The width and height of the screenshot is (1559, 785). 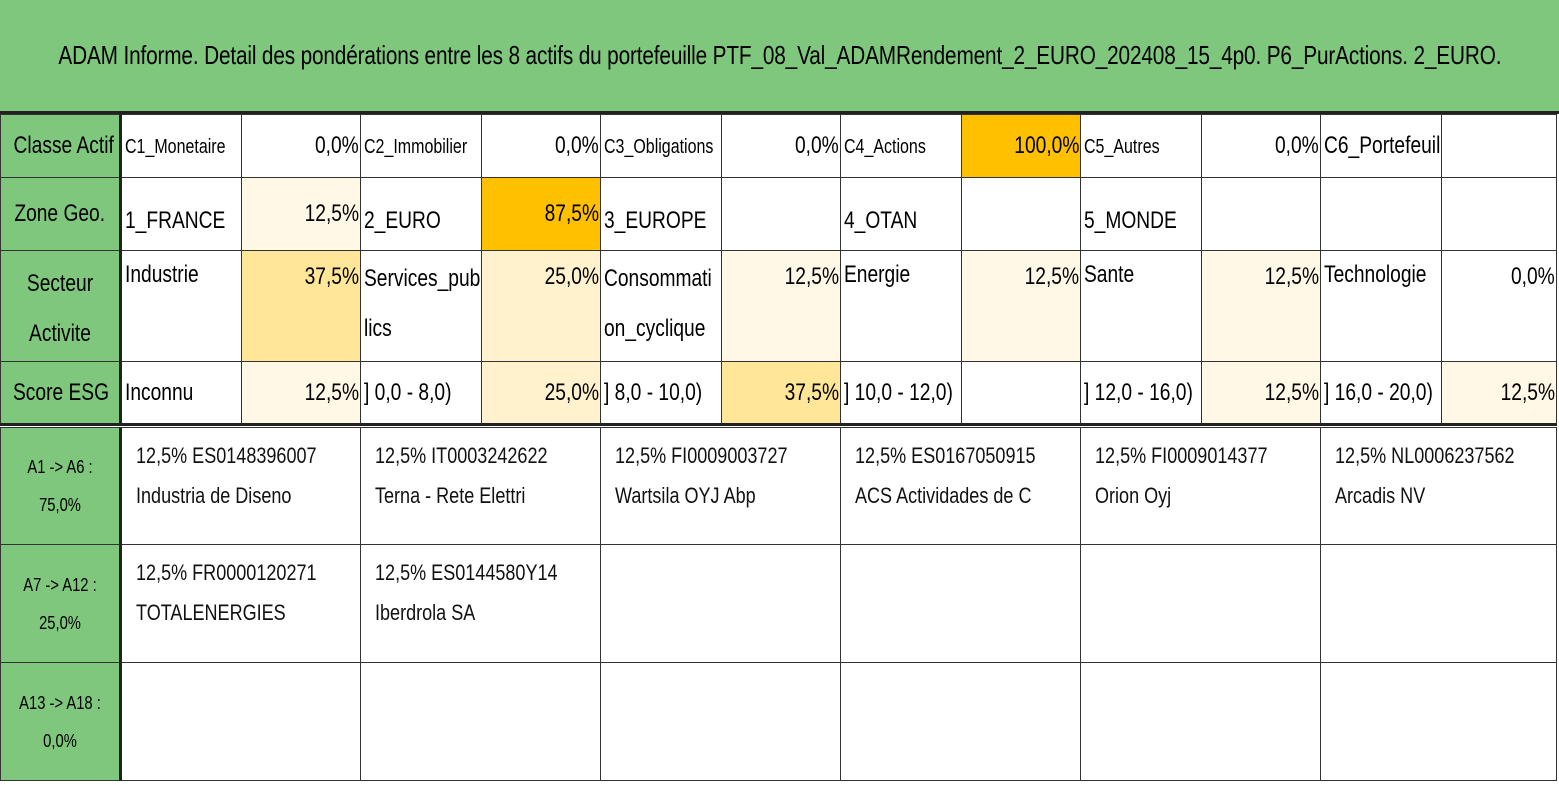 I want to click on row-header-zone-geo: Zone Geo., so click(x=61, y=214).